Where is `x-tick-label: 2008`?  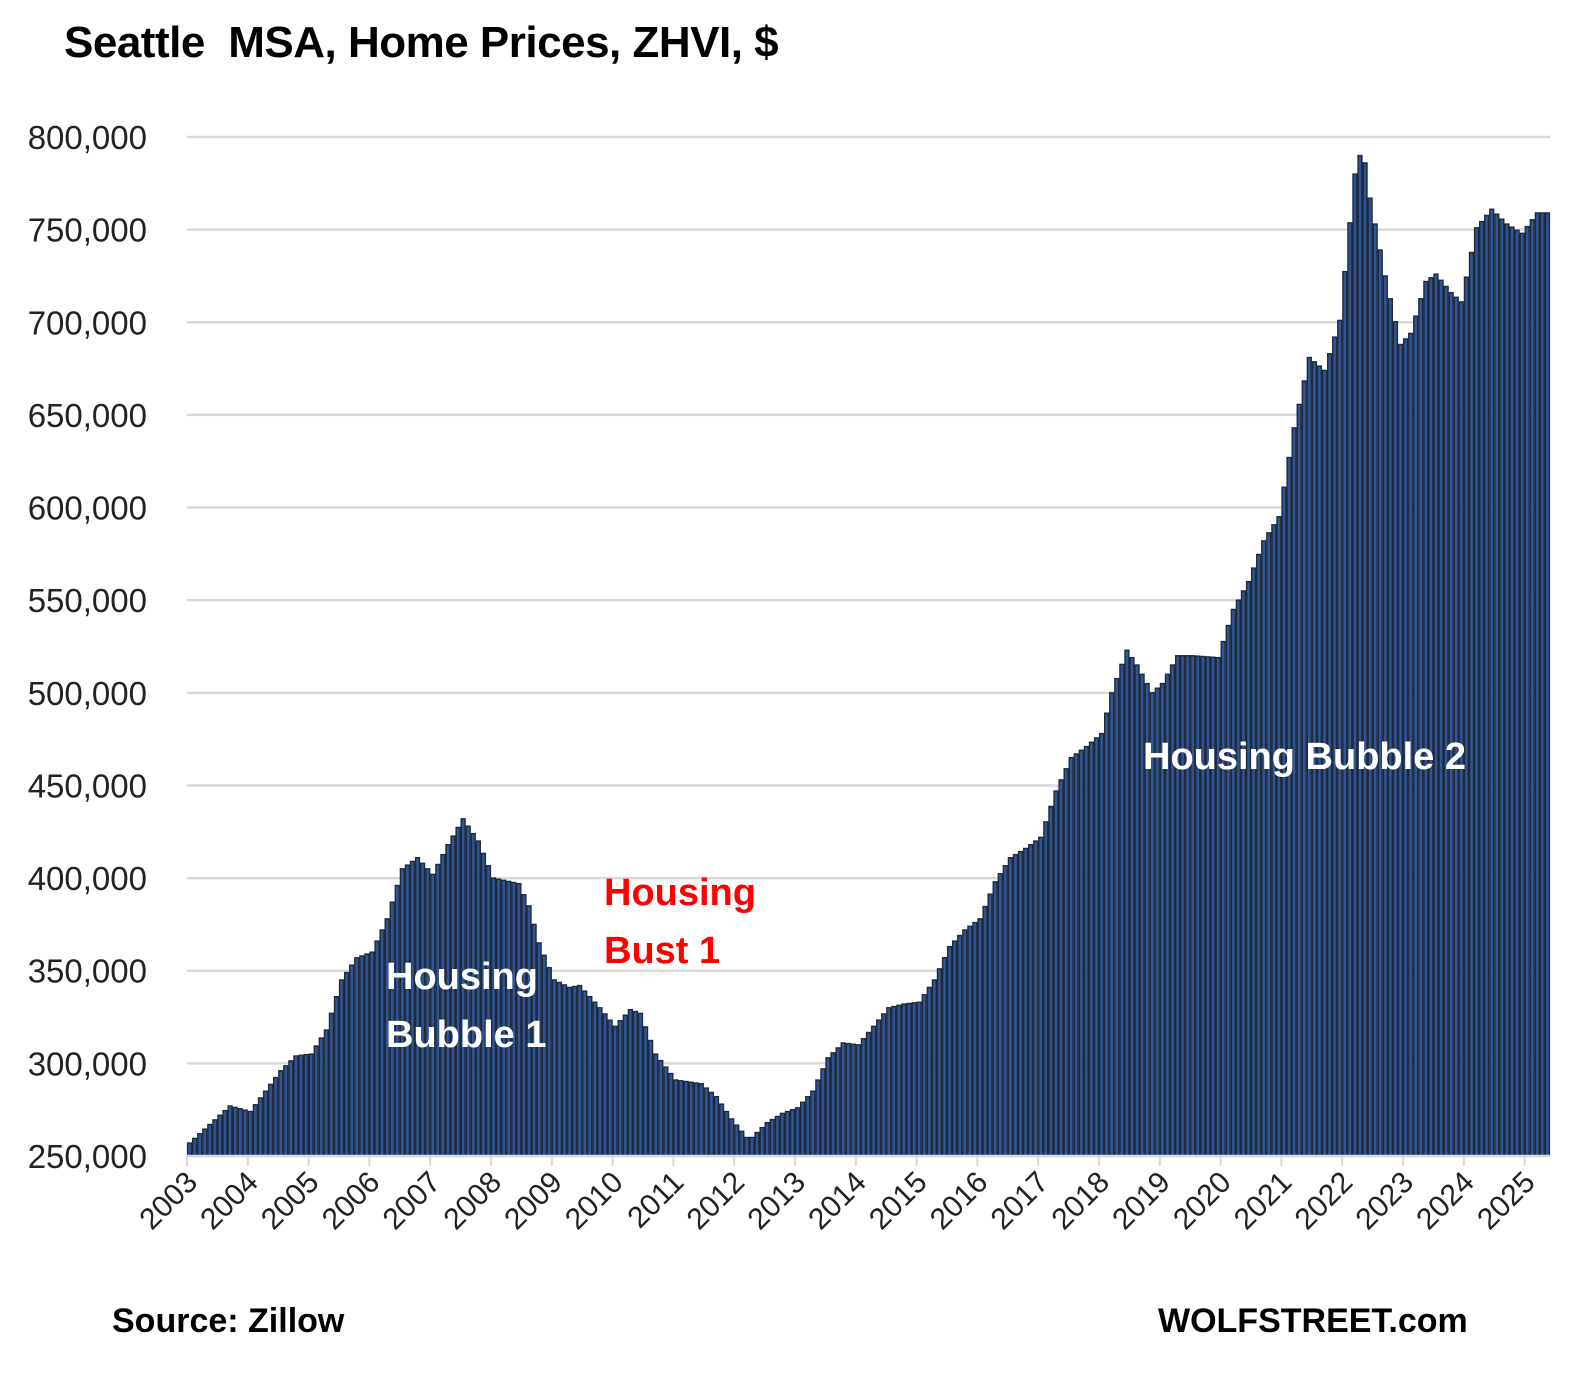 x-tick-label: 2008 is located at coordinates (472, 1201).